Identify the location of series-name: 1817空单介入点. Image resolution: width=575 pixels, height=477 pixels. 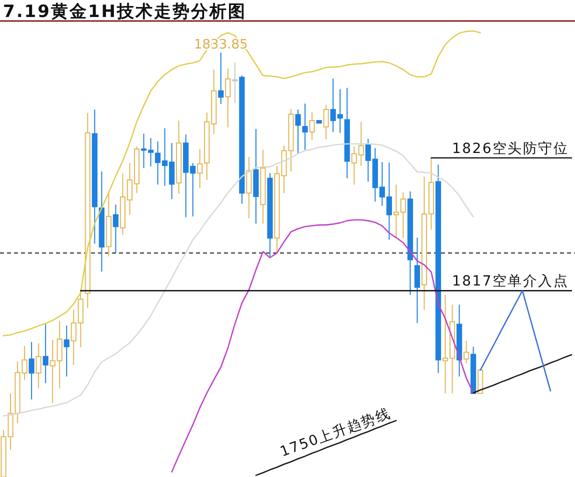
(510, 282).